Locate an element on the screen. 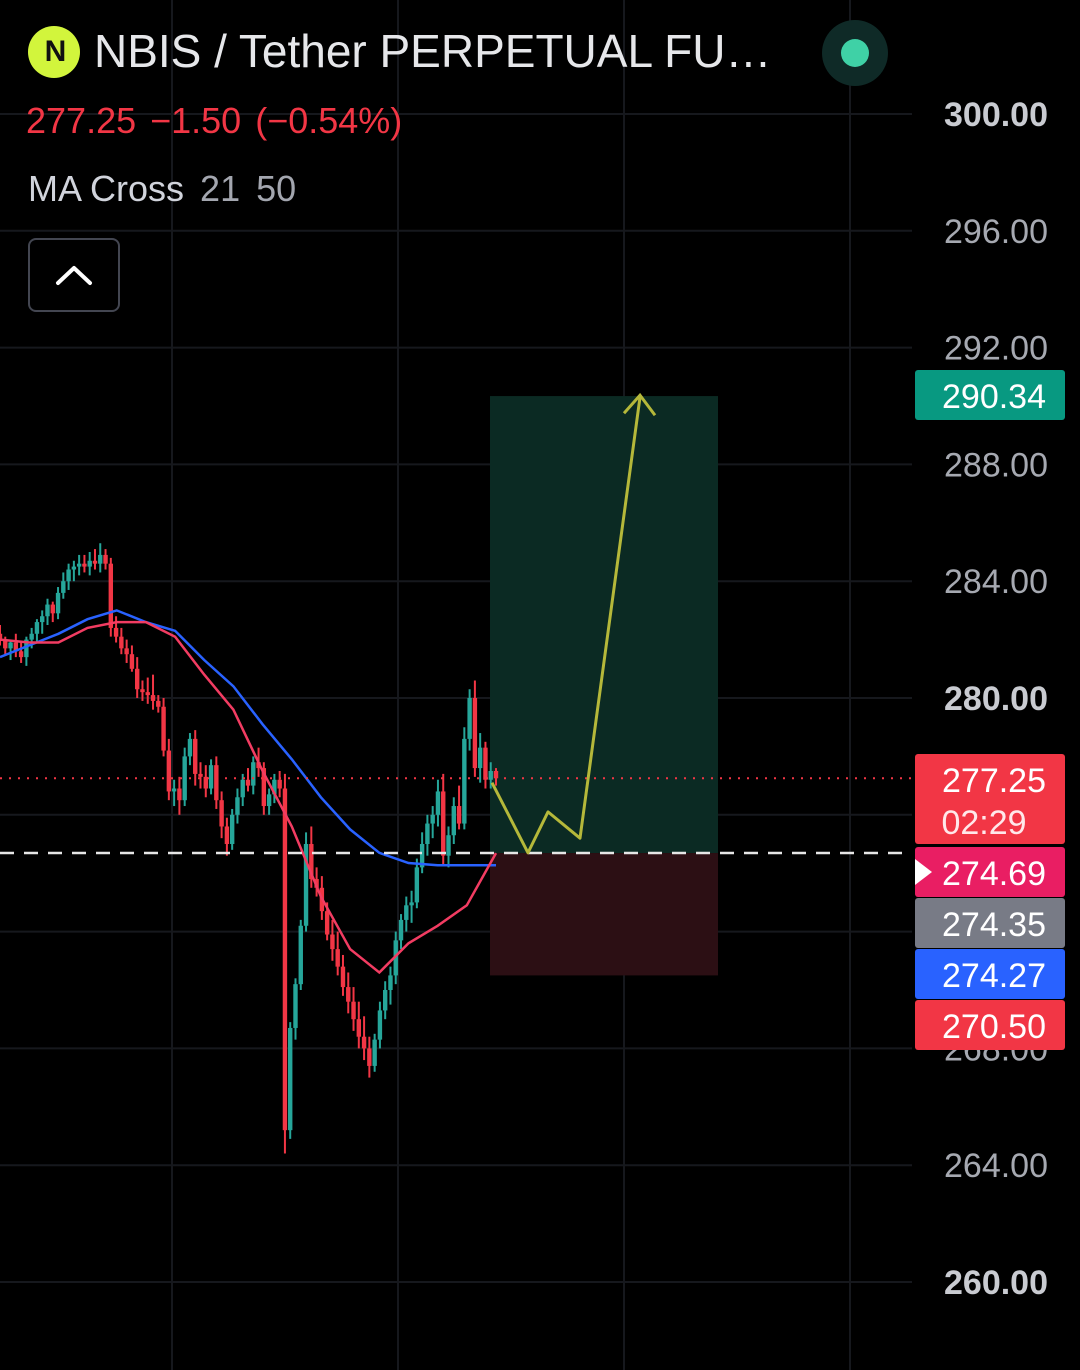 Image resolution: width=1080 pixels, height=1370 pixels. market-status-indicator is located at coordinates (855, 53).